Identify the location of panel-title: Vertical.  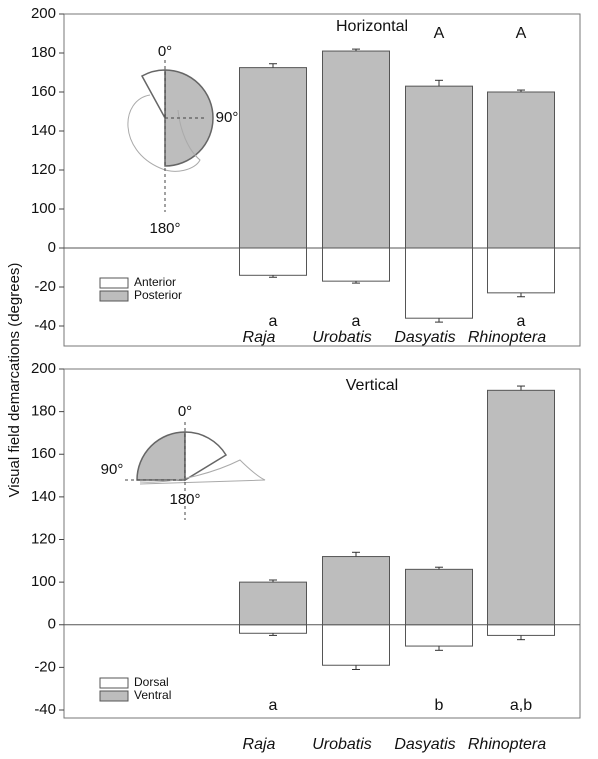
(372, 385).